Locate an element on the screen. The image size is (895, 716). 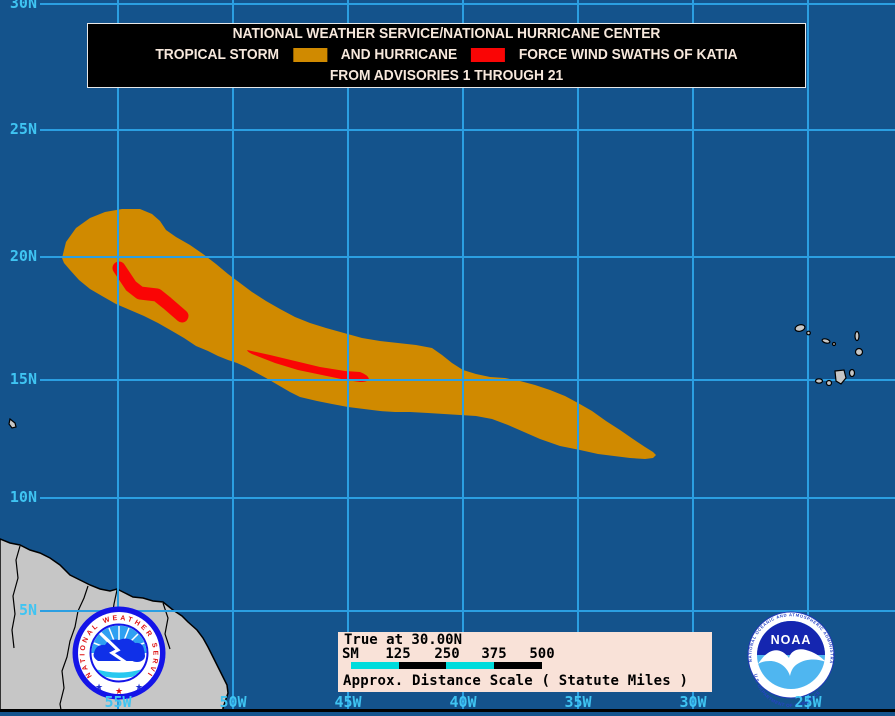
scale-ruler: SM 125 250 375 500 is located at coordinates (525, 654).